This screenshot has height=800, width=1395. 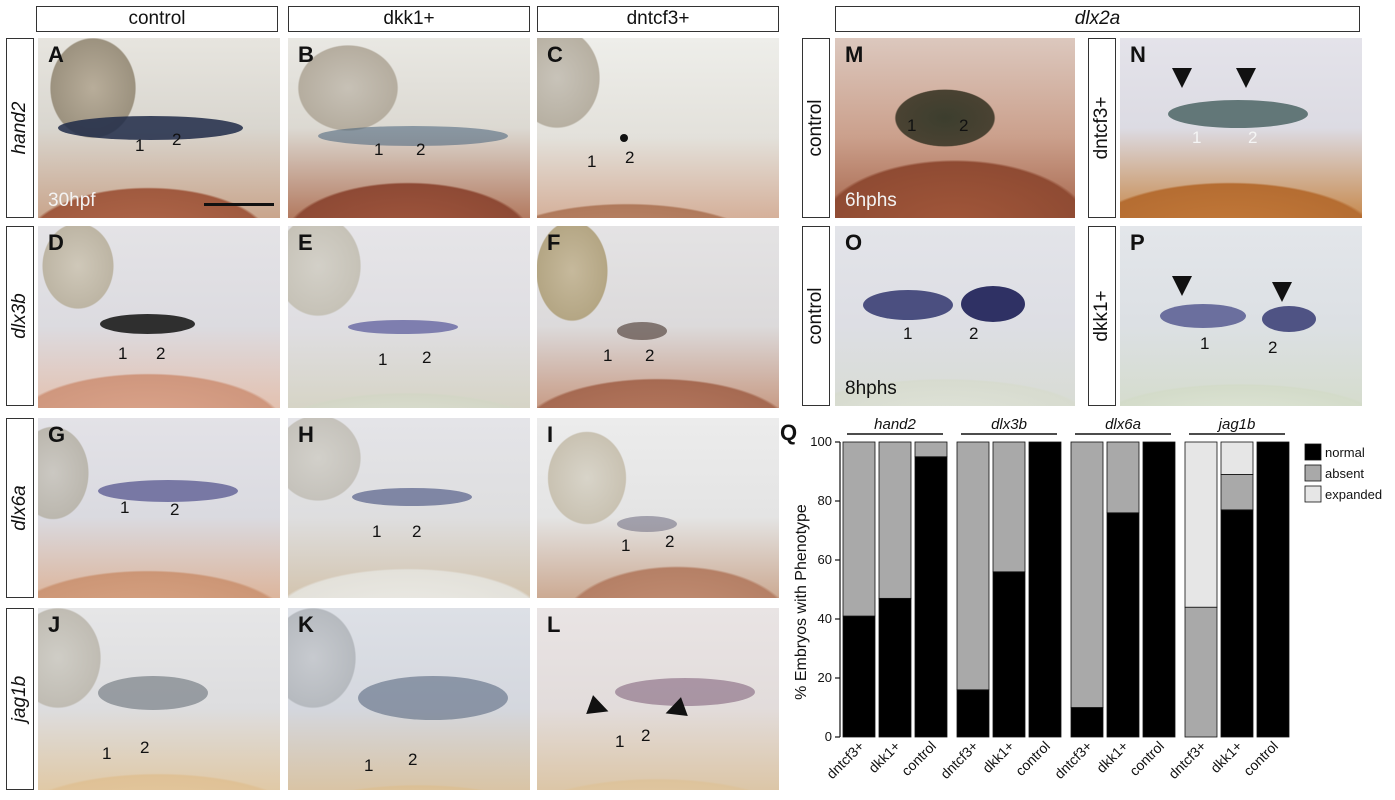 What do you see at coordinates (854, 54) in the screenshot?
I see `panel-label: M` at bounding box center [854, 54].